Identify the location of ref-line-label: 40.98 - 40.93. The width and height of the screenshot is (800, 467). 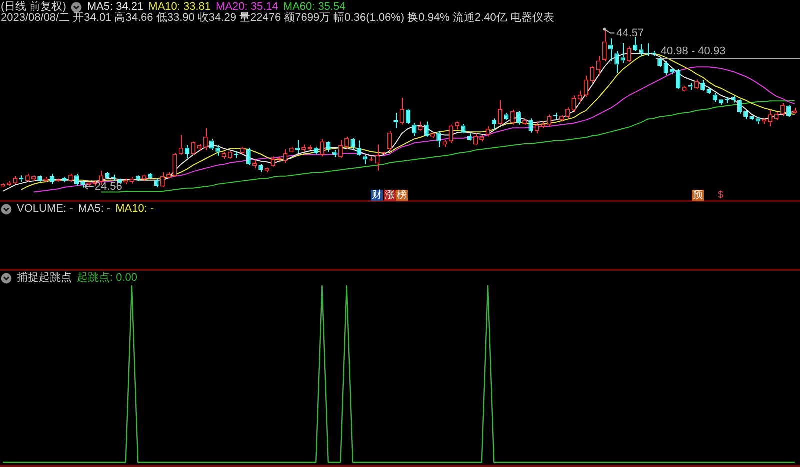
(693, 52).